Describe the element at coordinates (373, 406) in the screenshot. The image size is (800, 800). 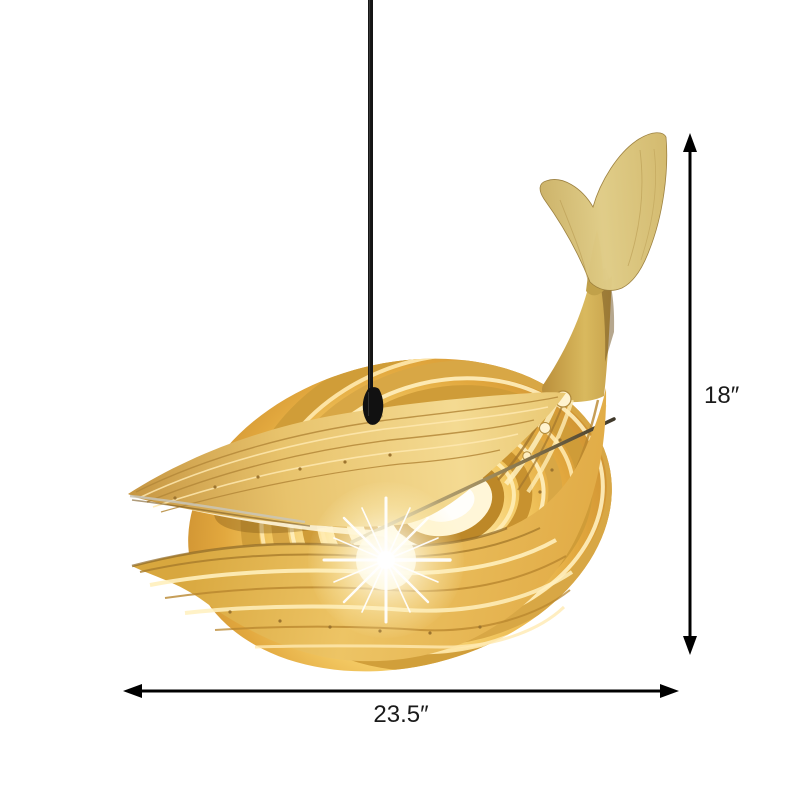
I see `cord-connector` at that location.